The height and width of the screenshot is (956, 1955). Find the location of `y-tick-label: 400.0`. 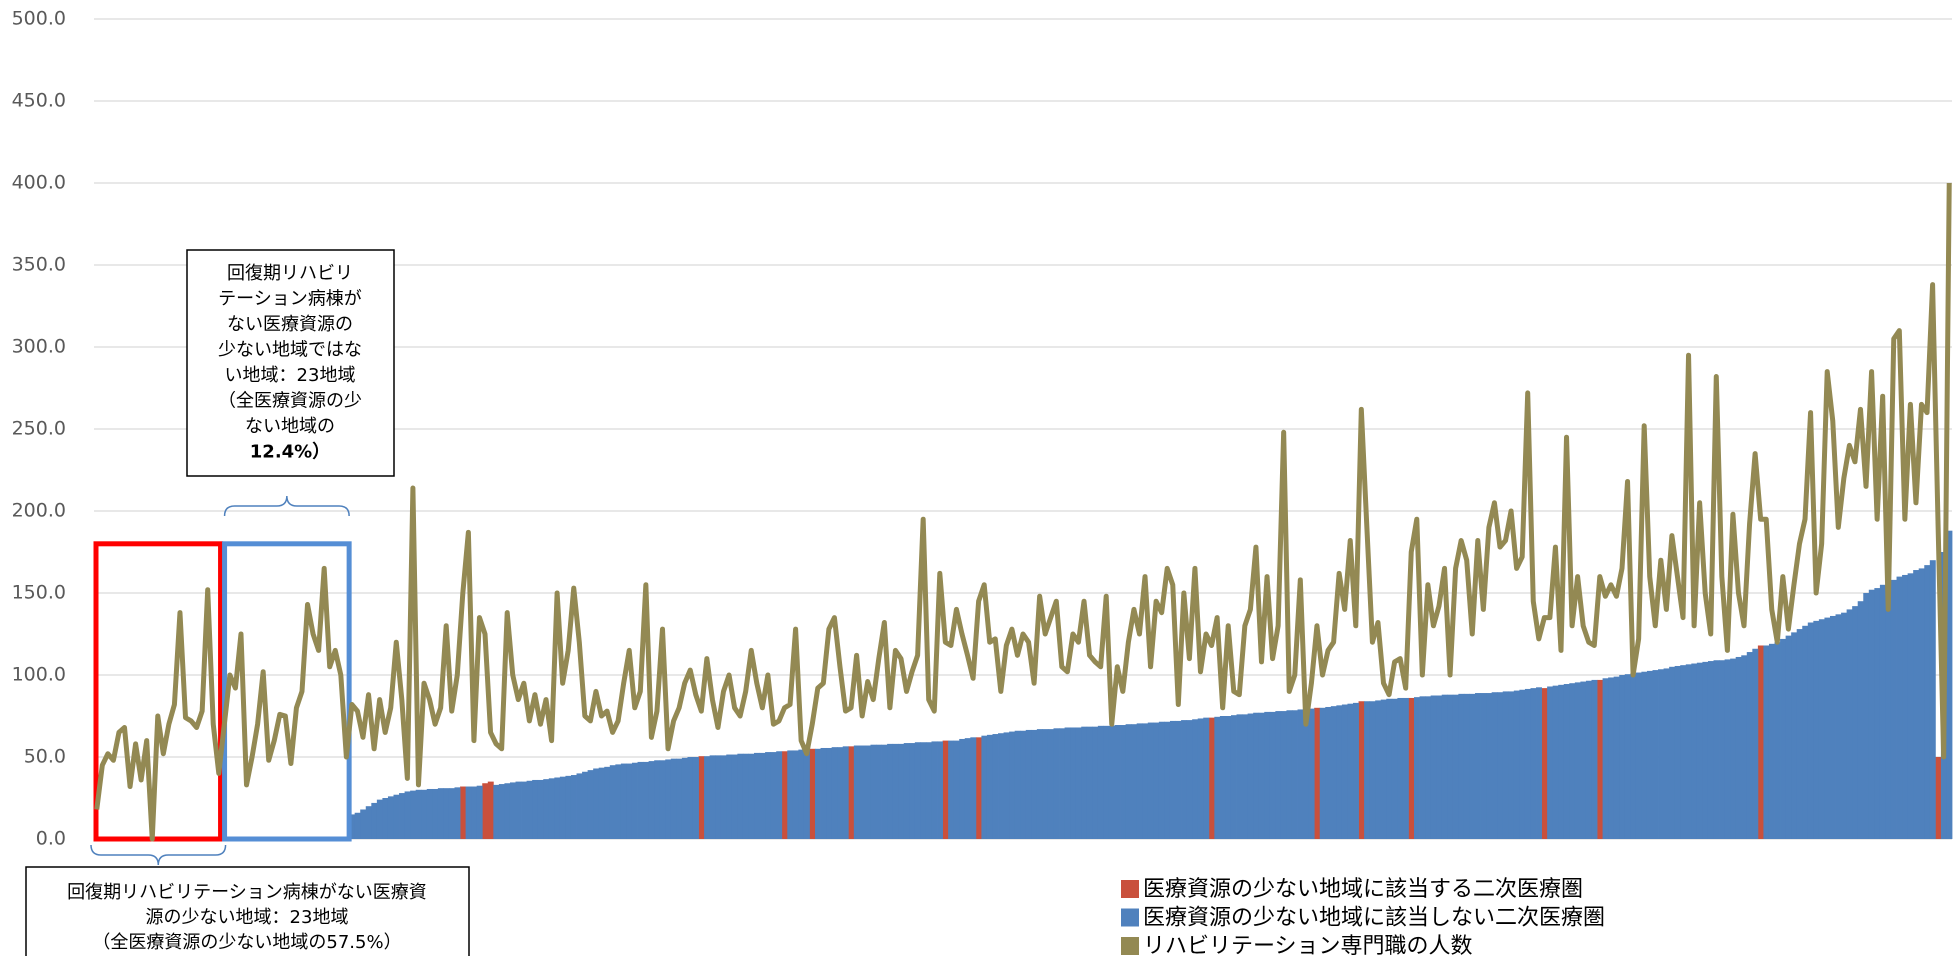

y-tick-label: 400.0 is located at coordinates (39, 183).